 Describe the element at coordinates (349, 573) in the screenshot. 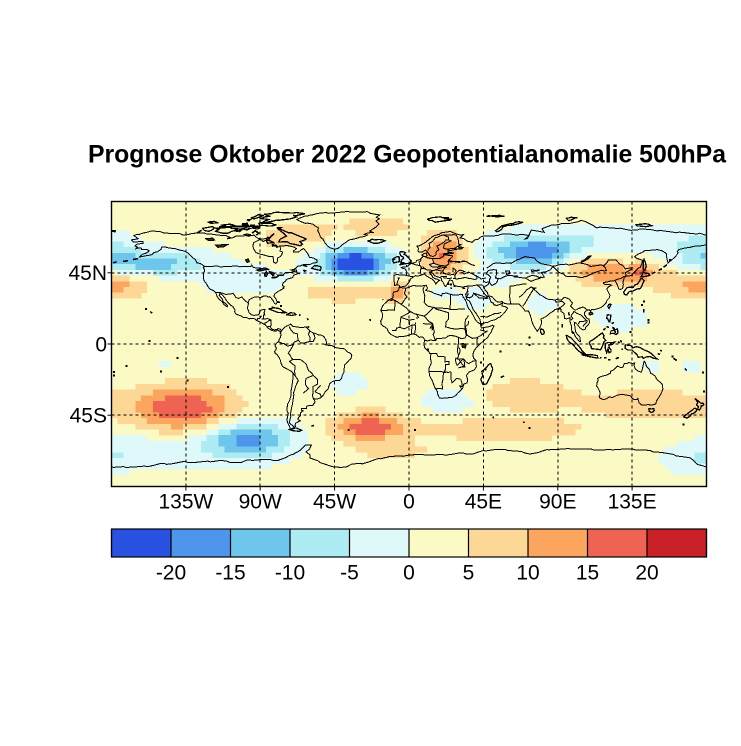

I see `svg-text: -5` at that location.